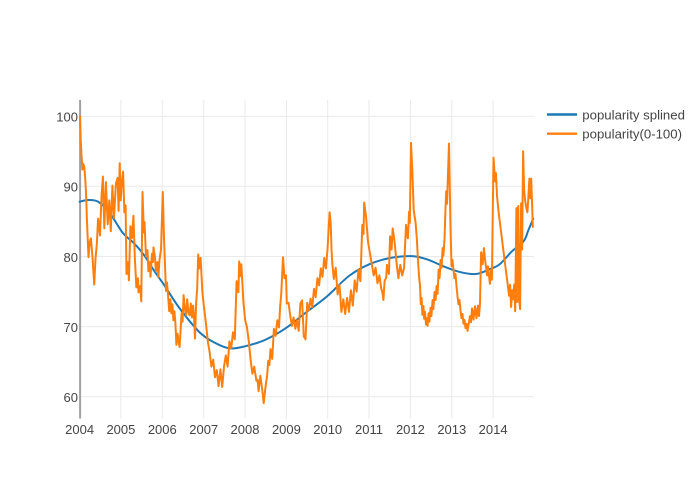  Describe the element at coordinates (633, 114) in the screenshot. I see `svg-text: popularity splined` at that location.